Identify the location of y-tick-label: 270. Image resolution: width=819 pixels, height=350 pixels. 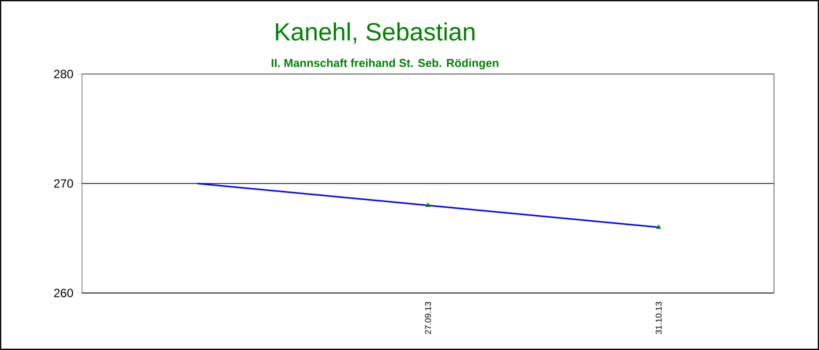
(64, 183).